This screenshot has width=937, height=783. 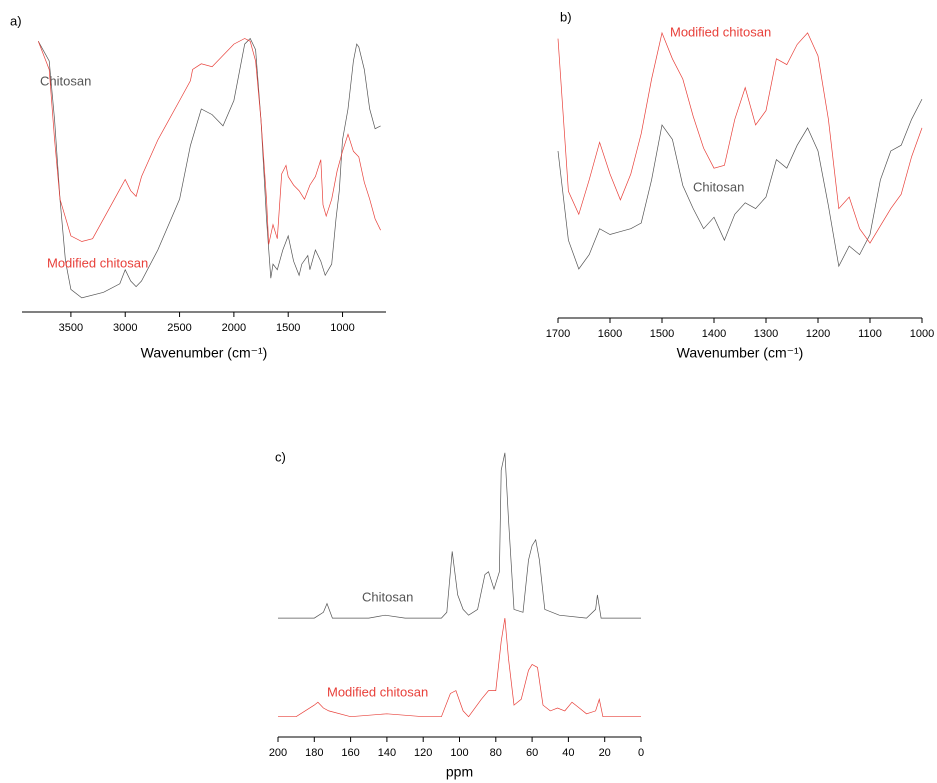 I want to click on x-tick-label: 80, so click(x=496, y=753).